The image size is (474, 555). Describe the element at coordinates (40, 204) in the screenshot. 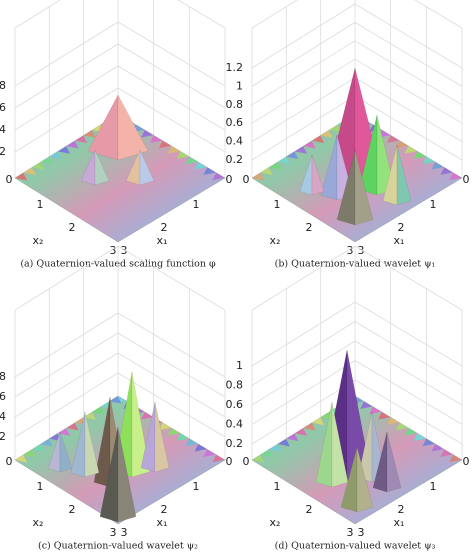

I see `x2-tick-label: 1` at that location.